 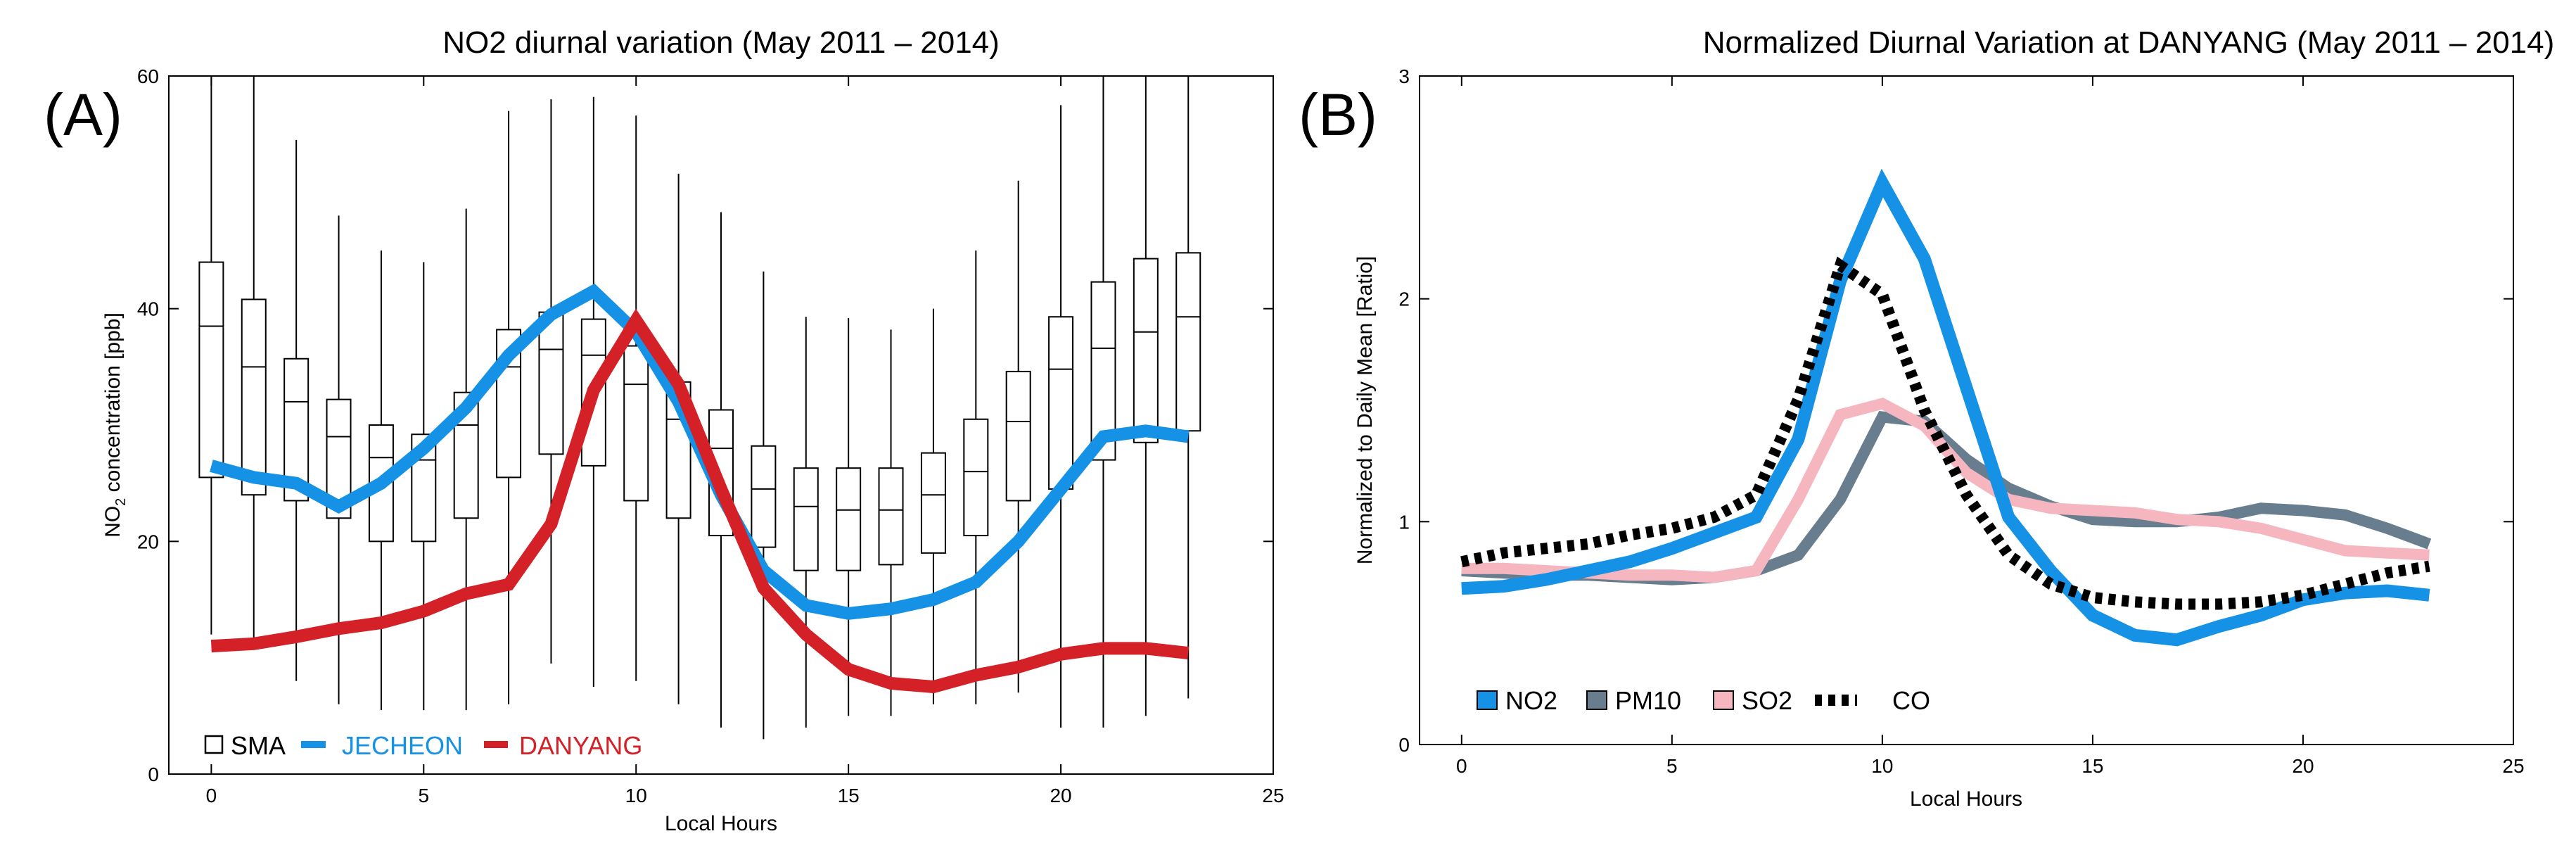 I want to click on panel-b-ytick-label: 1, so click(x=1404, y=522).